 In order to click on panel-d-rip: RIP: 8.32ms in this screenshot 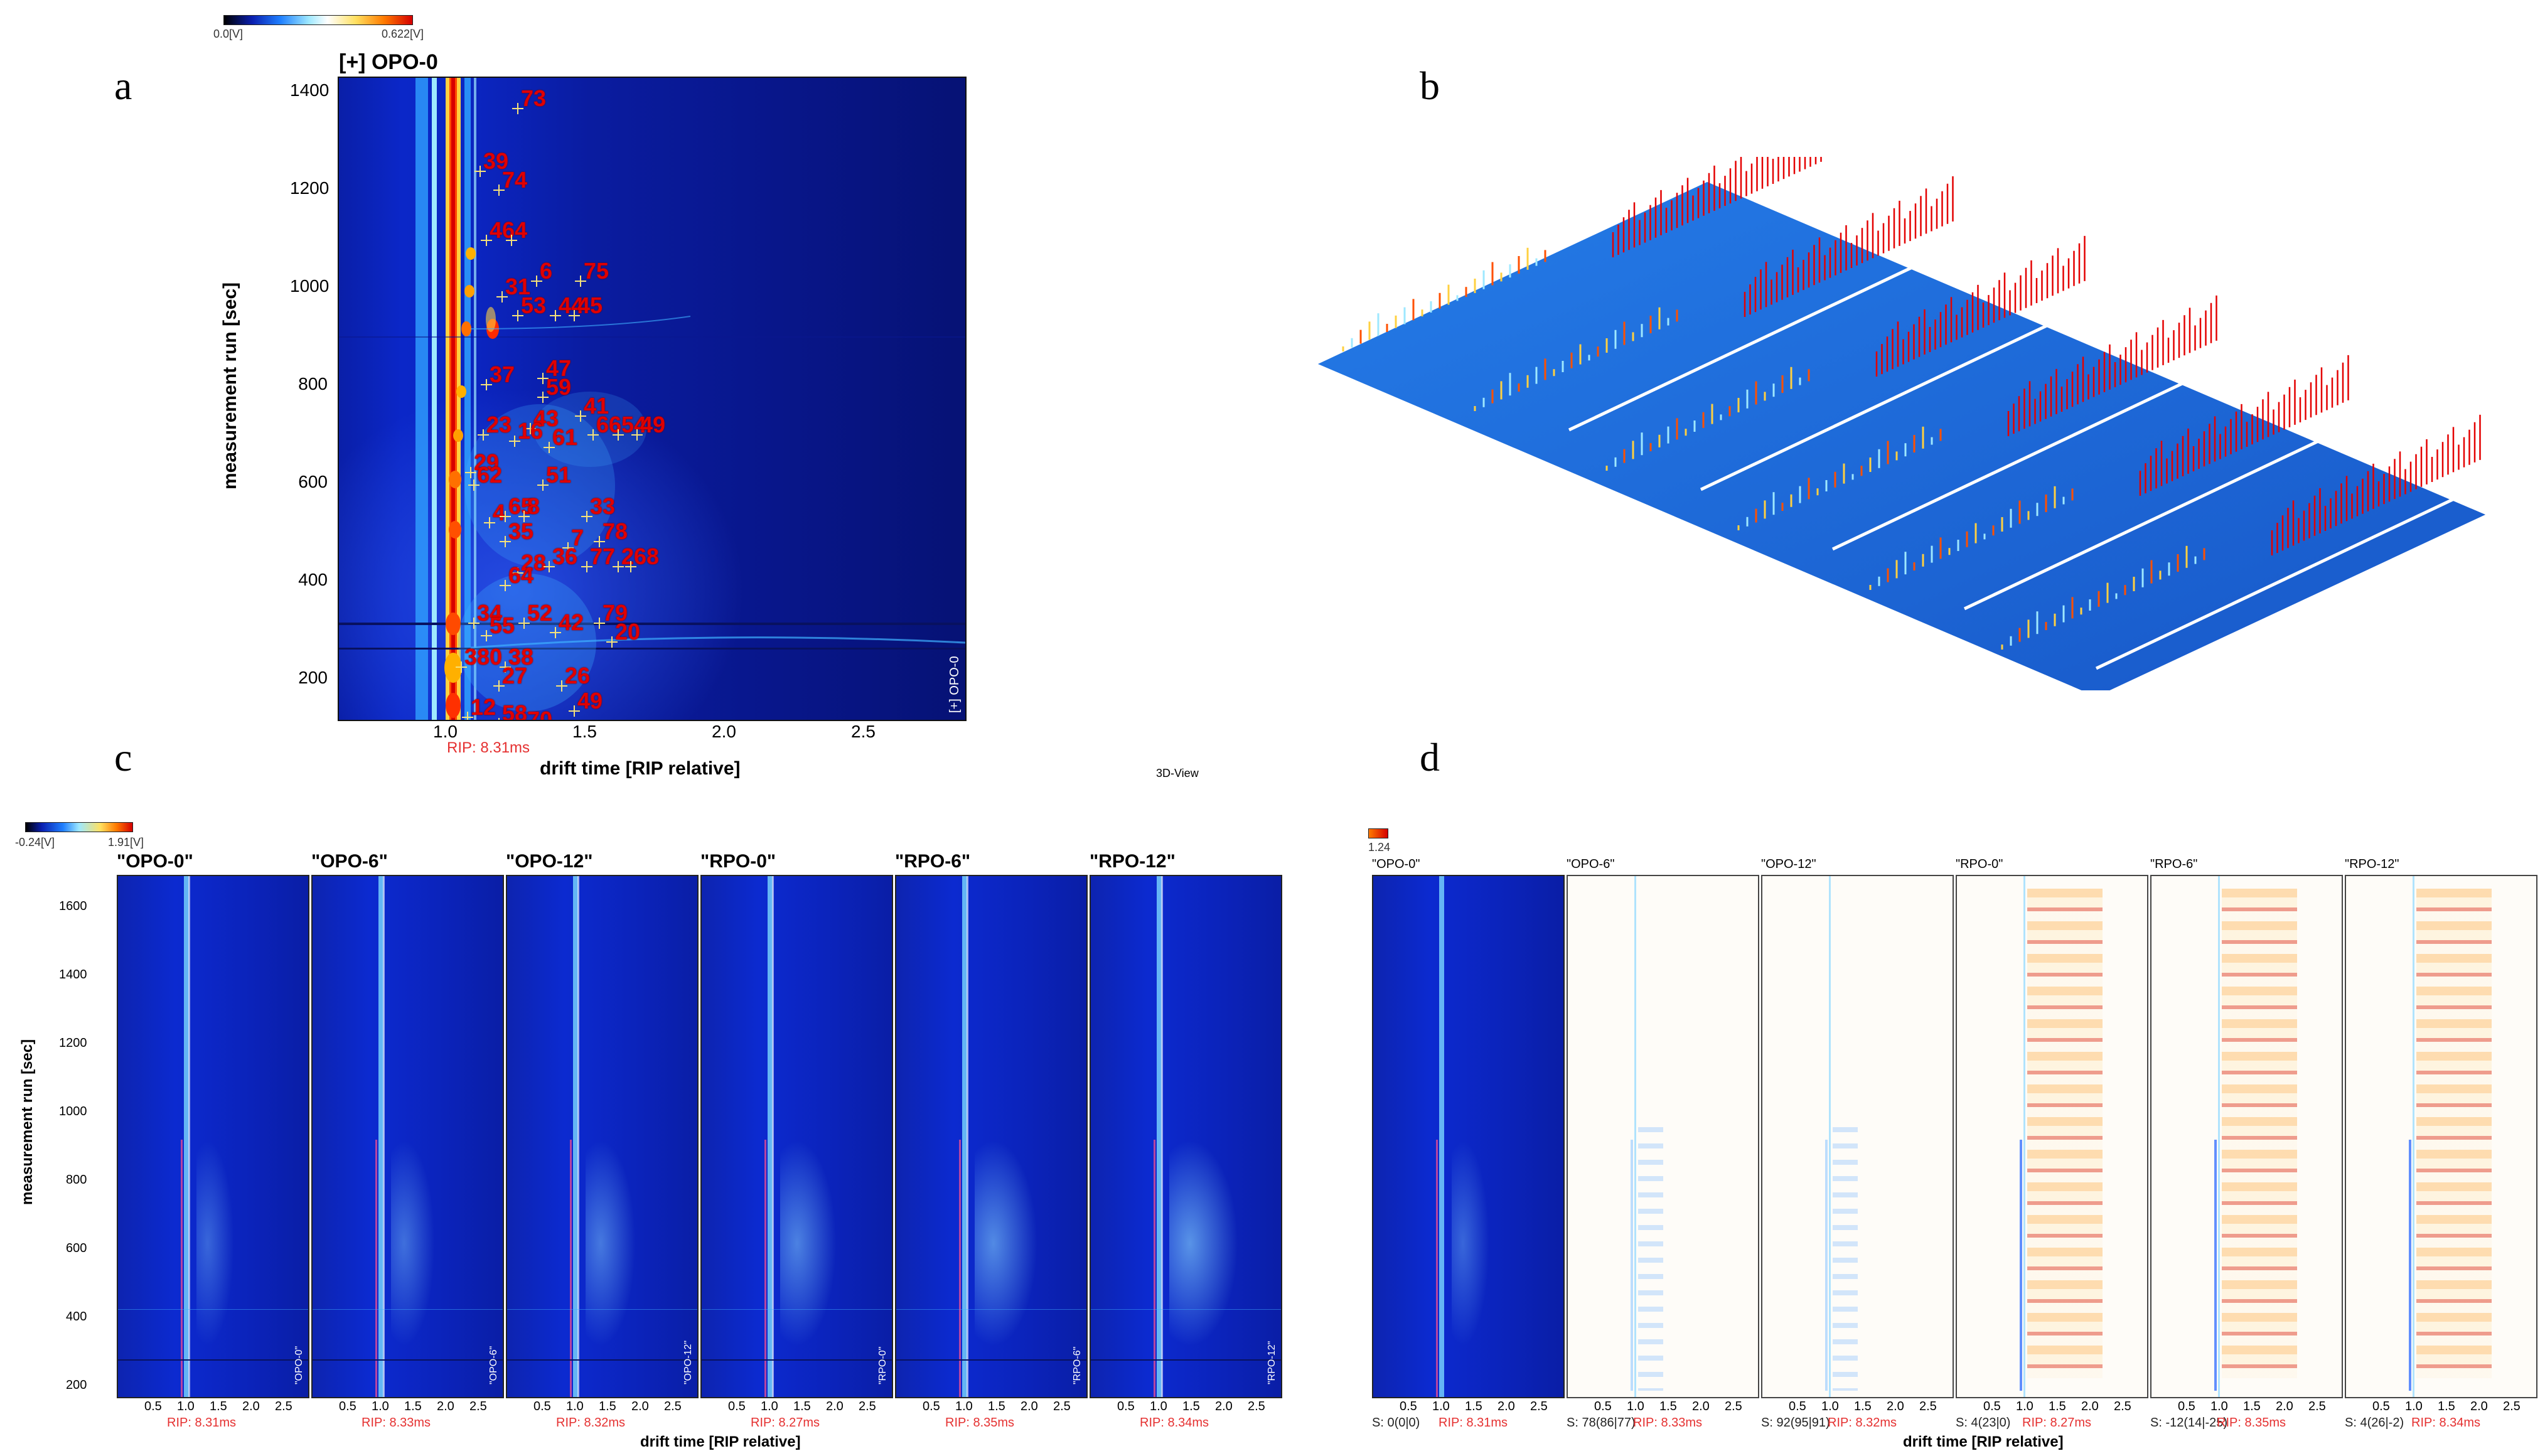, I will do `click(1862, 1423)`.